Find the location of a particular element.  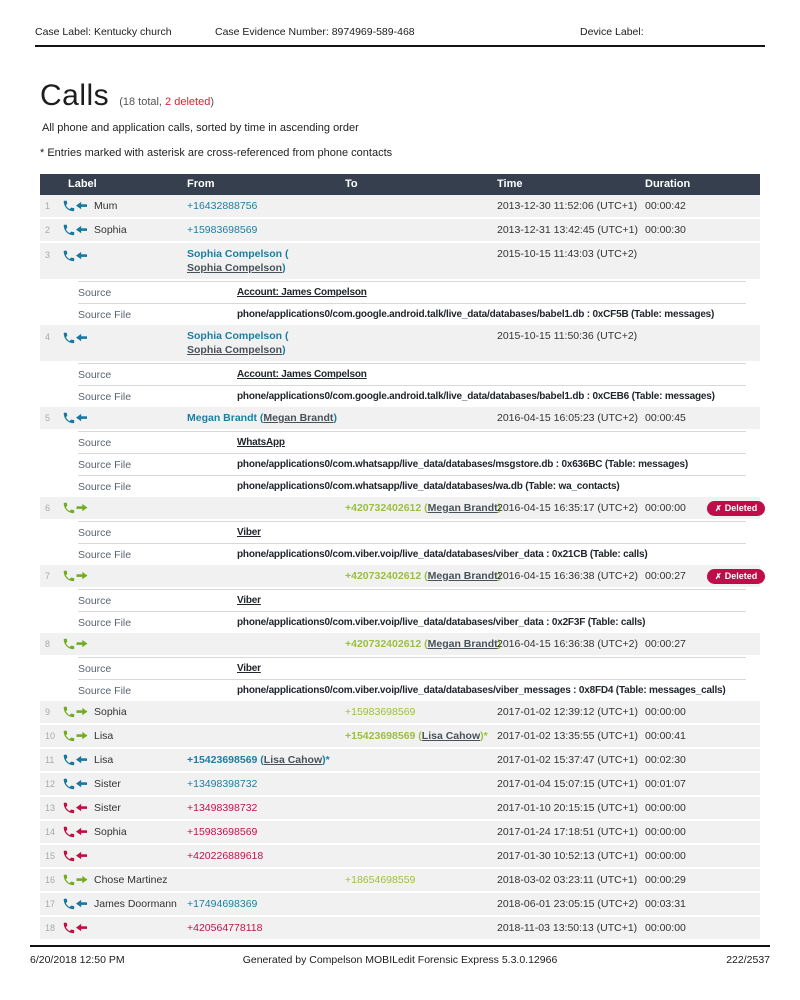

x-icon: ✗ is located at coordinates (718, 576).